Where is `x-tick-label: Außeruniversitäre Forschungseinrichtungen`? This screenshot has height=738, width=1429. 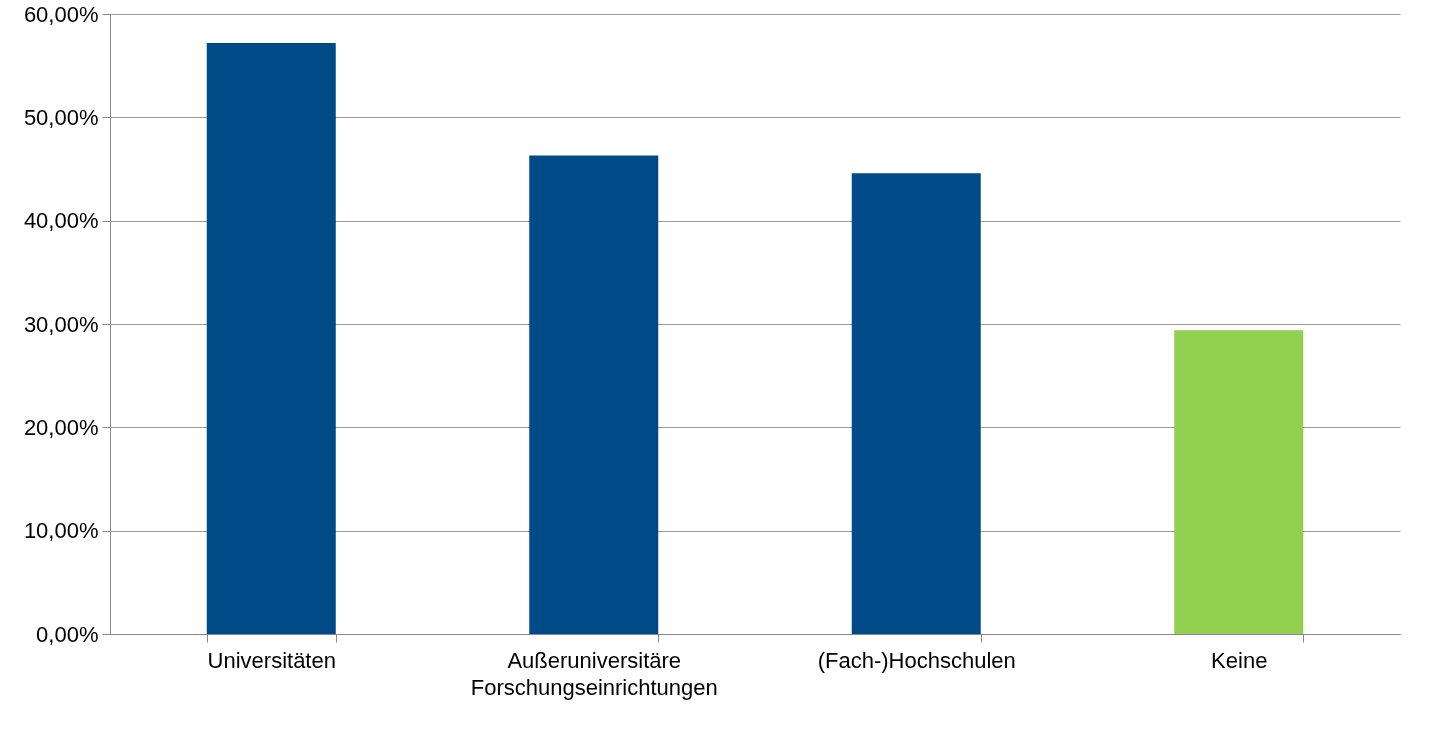 x-tick-label: Außeruniversitäre Forschungseinrichtungen is located at coordinates (594, 673).